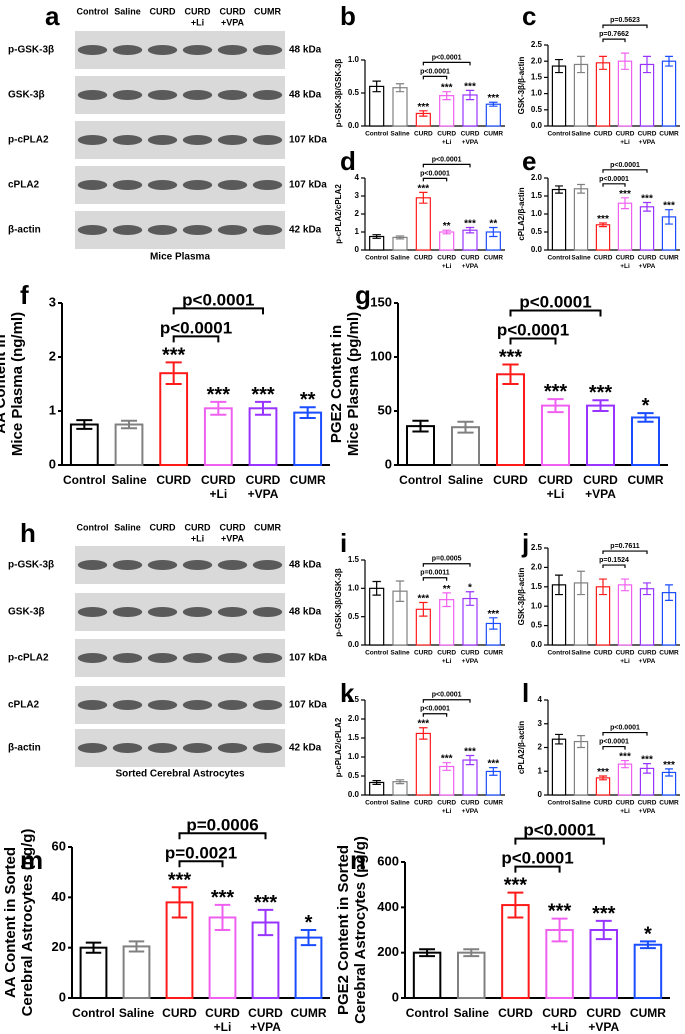 This screenshot has width=685, height=1034. Describe the element at coordinates (537, 93) in the screenshot. I see `y-tick-label: 1.0` at that location.